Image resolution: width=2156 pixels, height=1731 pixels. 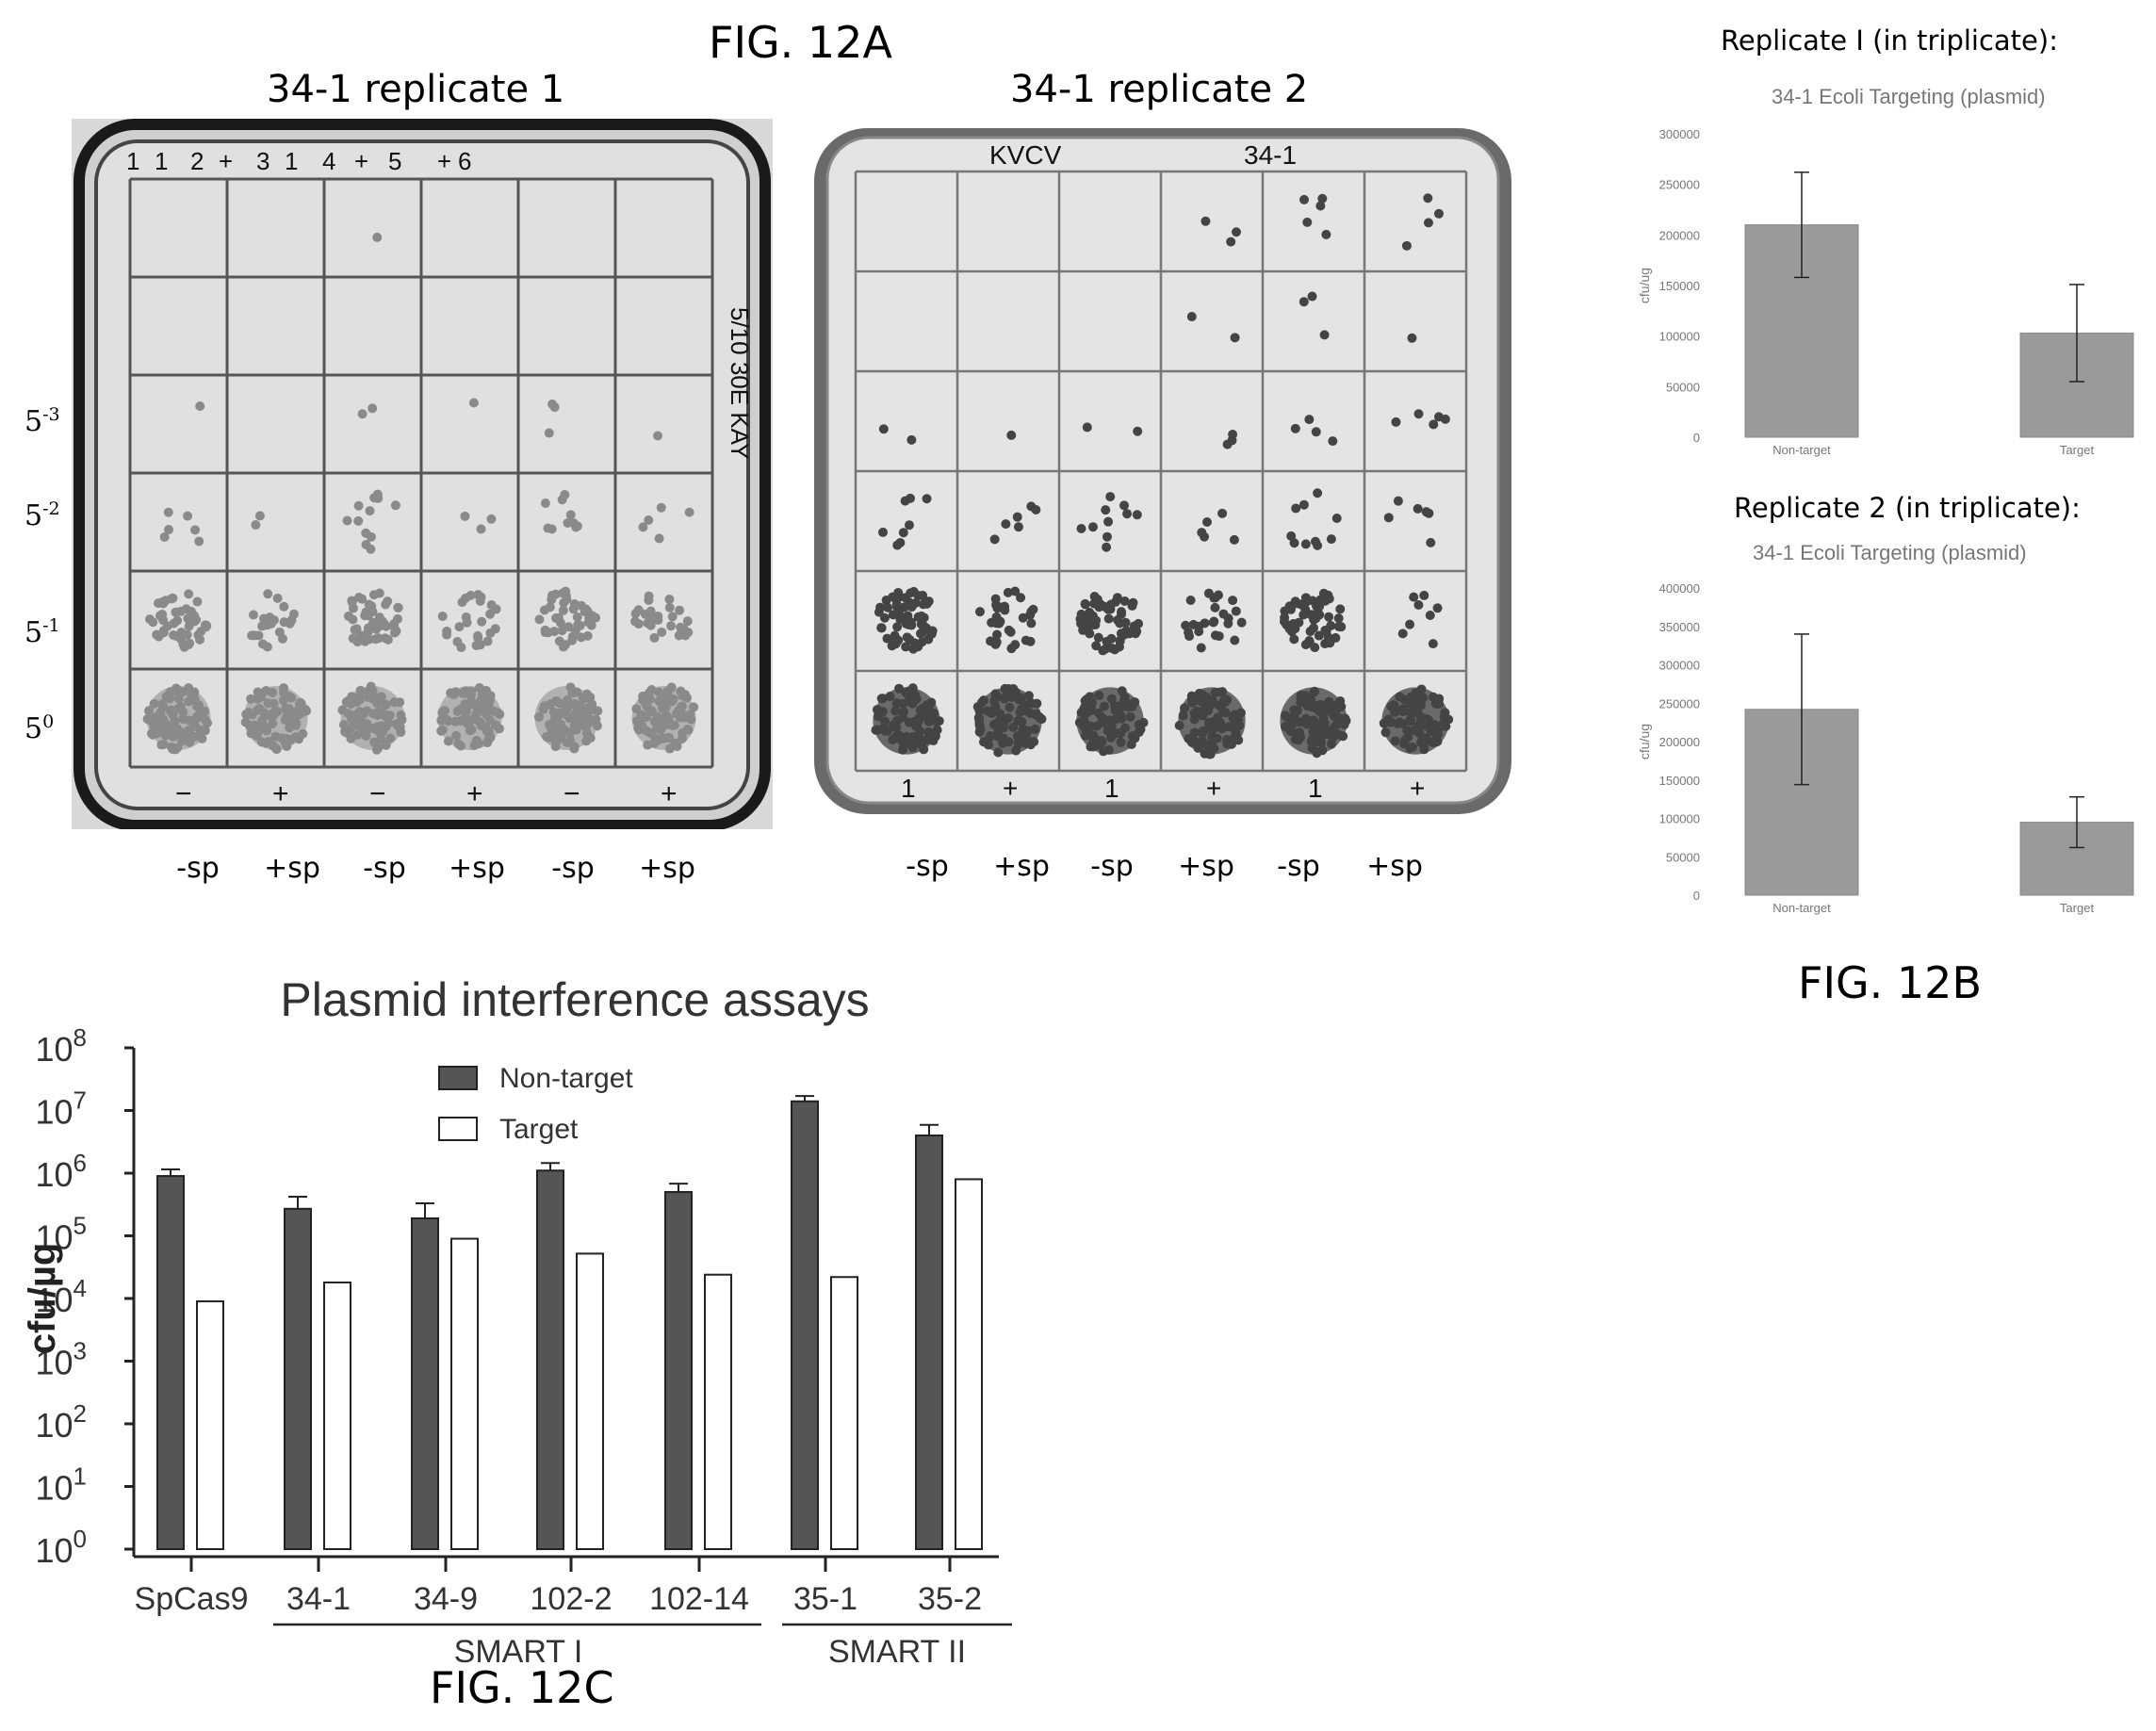 I want to click on plate-mark: +, so click(x=444, y=161).